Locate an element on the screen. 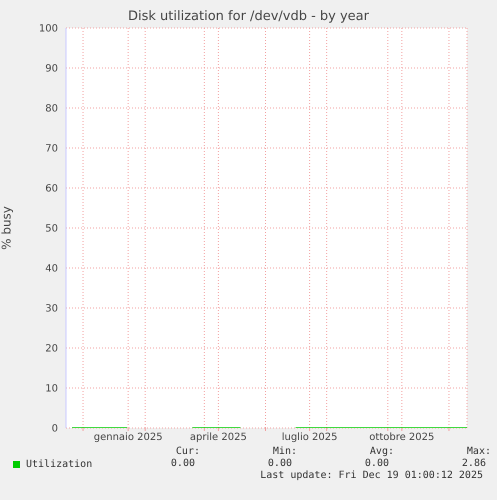  text: Last update: Fri Dec 19 01:00:12 2025 is located at coordinates (371, 475).